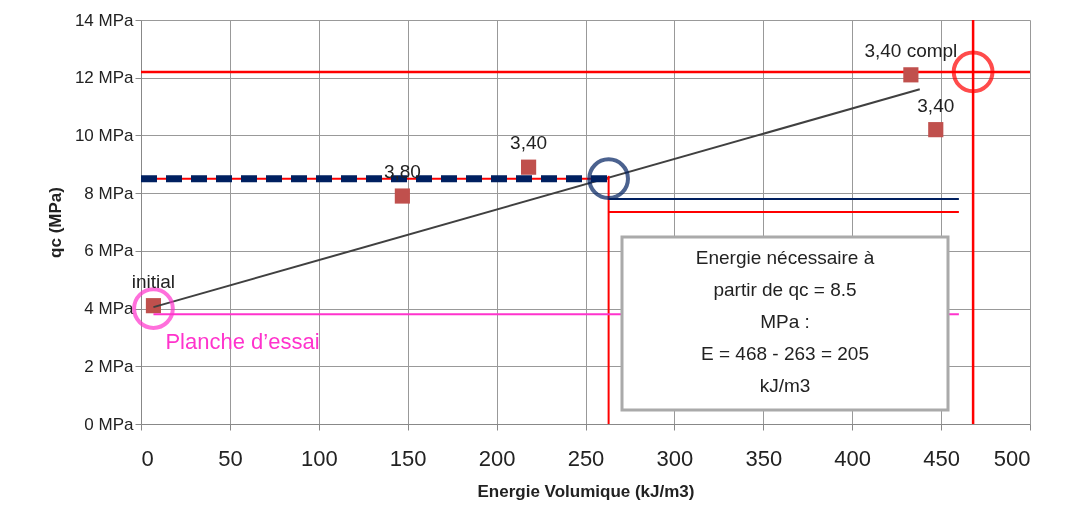 The height and width of the screenshot is (529, 1072). What do you see at coordinates (109, 366) in the screenshot?
I see `y-tick-label: 2 MPa` at bounding box center [109, 366].